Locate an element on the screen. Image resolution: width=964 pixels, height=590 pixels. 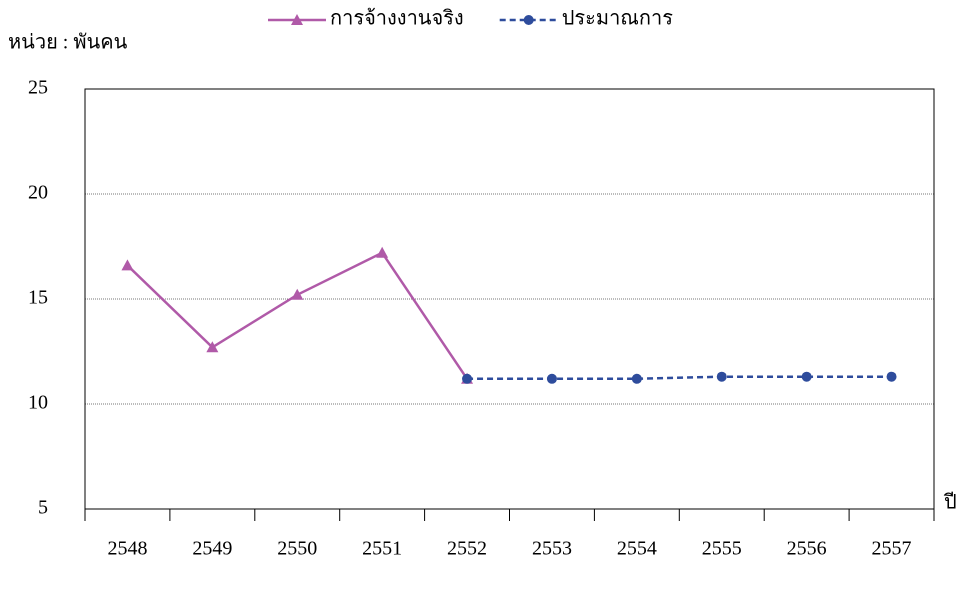
x-tick-label: 2554 is located at coordinates (637, 549).